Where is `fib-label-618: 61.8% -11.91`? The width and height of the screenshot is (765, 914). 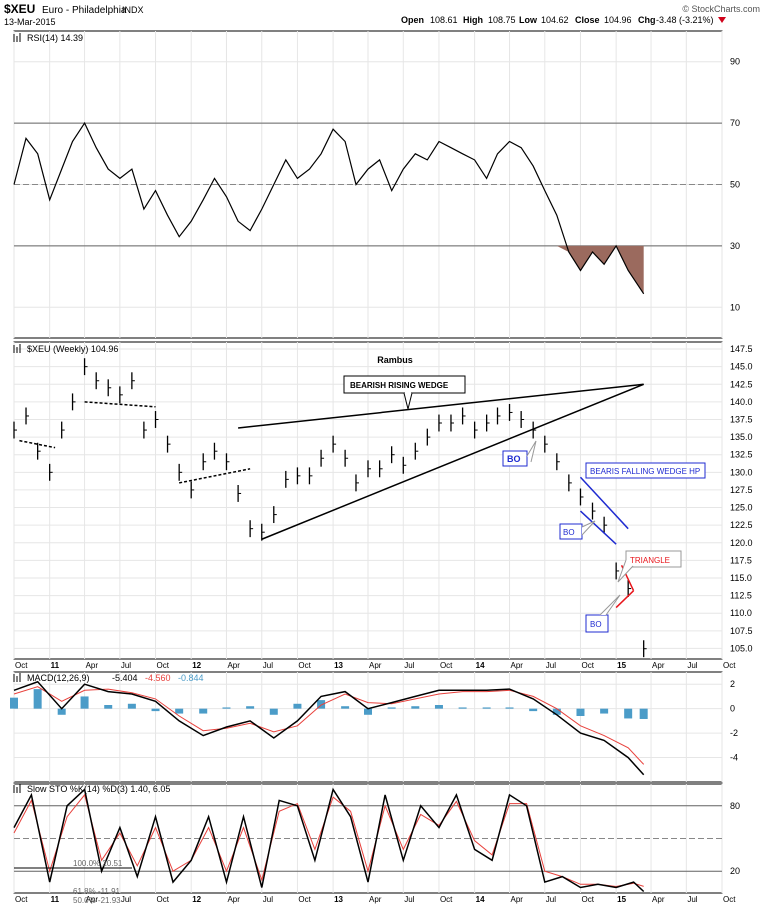
fib-label-618: 61.8% -11.91 is located at coordinates (97, 891).